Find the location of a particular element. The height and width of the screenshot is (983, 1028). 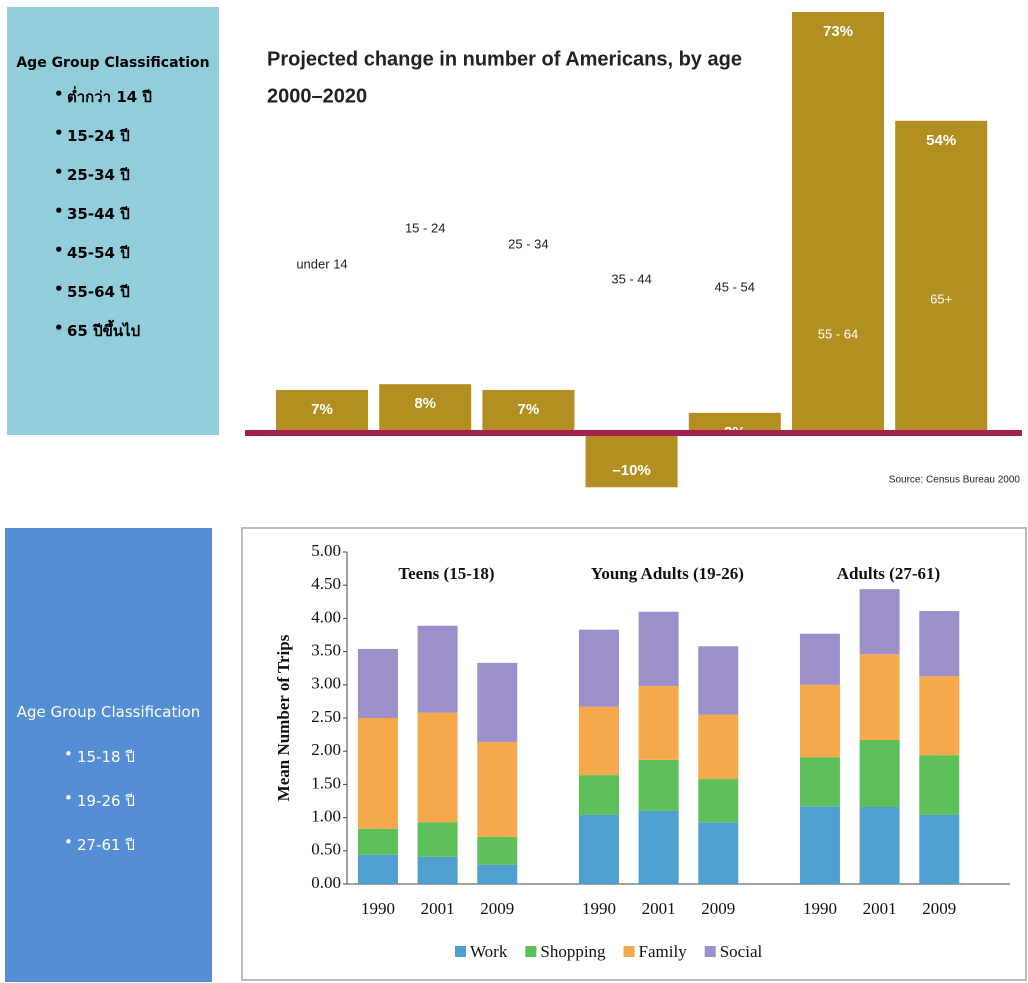

group-label: Young Adults (19-26) is located at coordinates (667, 573).